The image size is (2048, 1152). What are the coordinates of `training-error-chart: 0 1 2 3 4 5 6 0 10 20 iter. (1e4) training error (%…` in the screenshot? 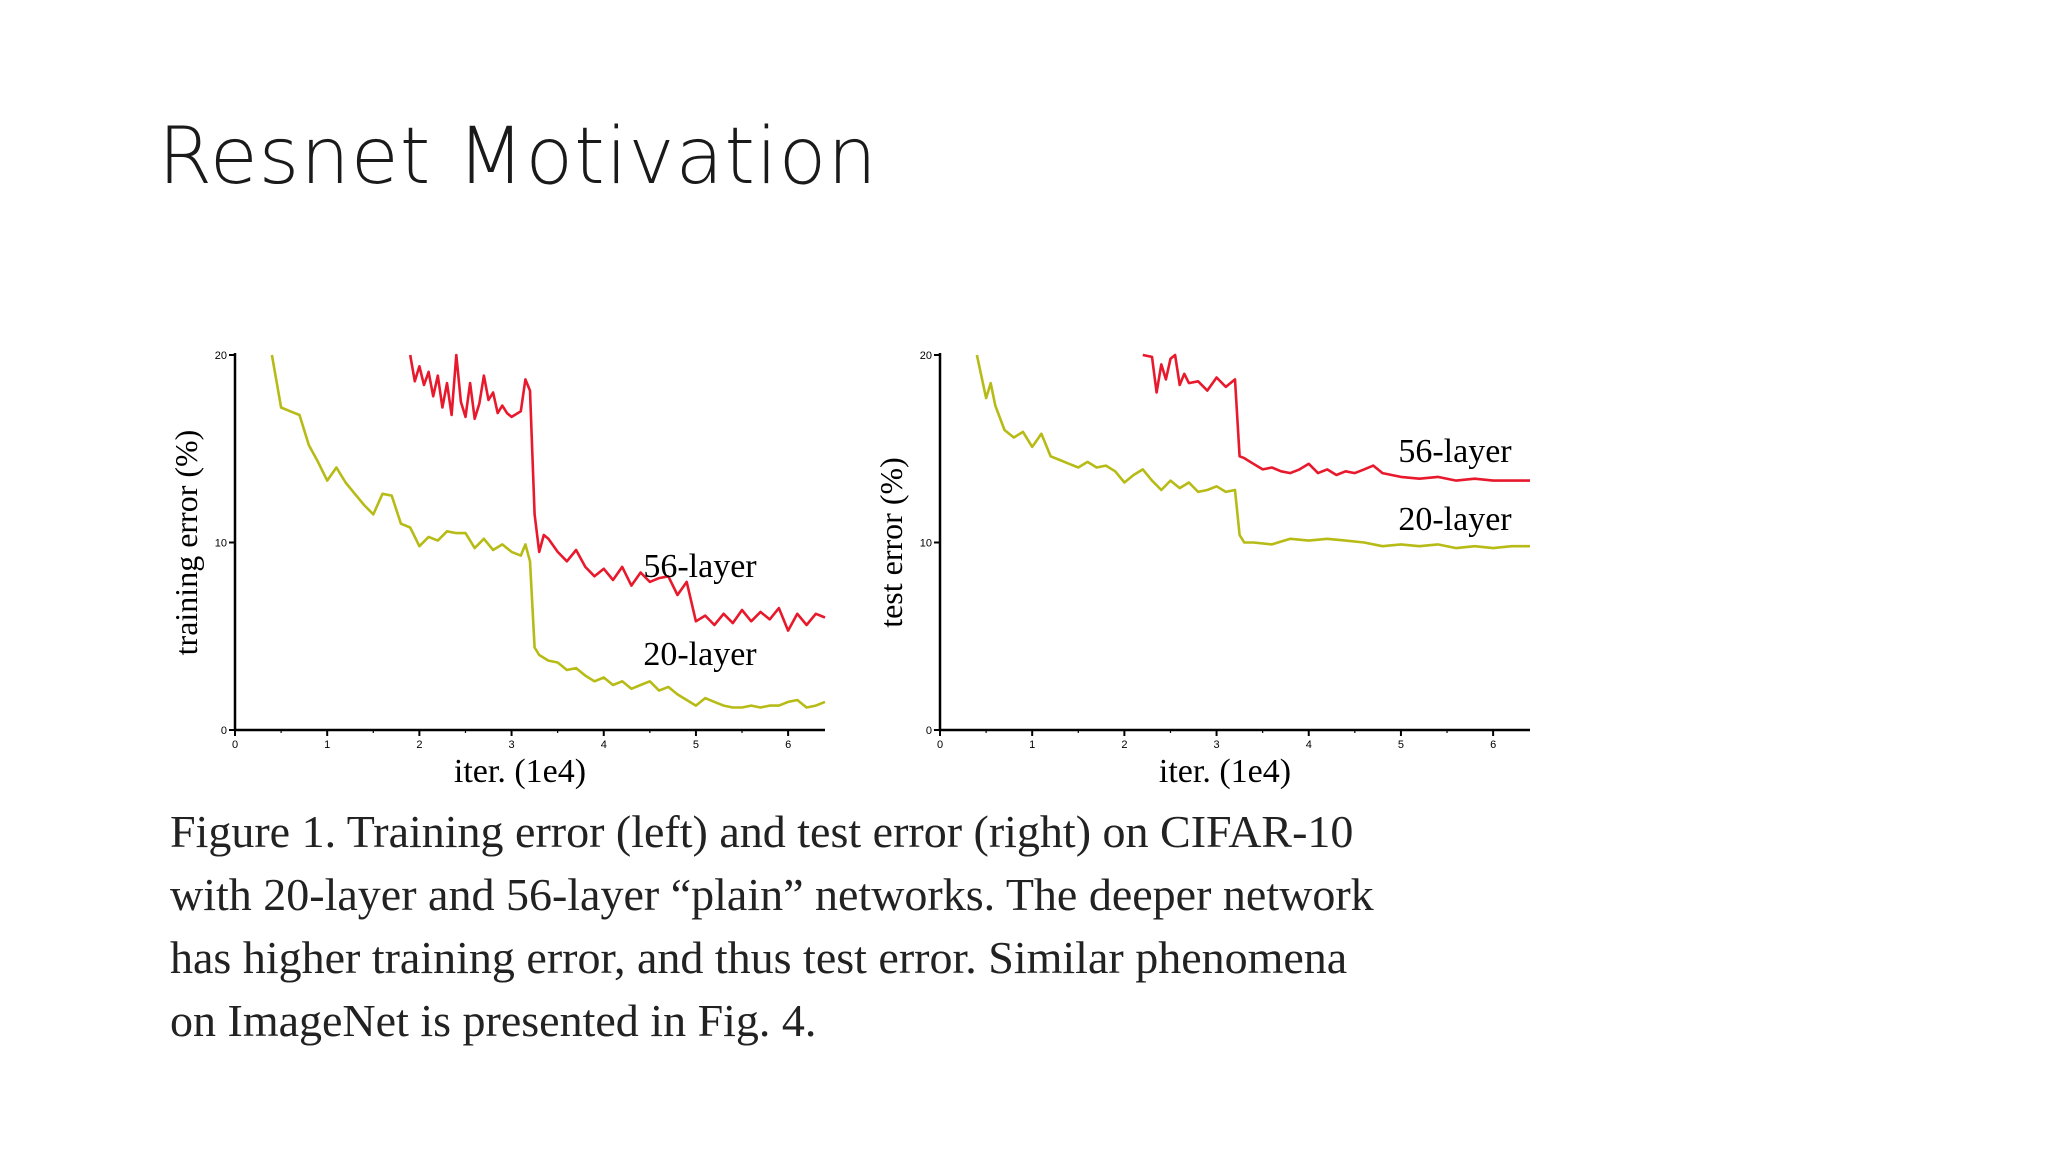 It's located at (520, 575).